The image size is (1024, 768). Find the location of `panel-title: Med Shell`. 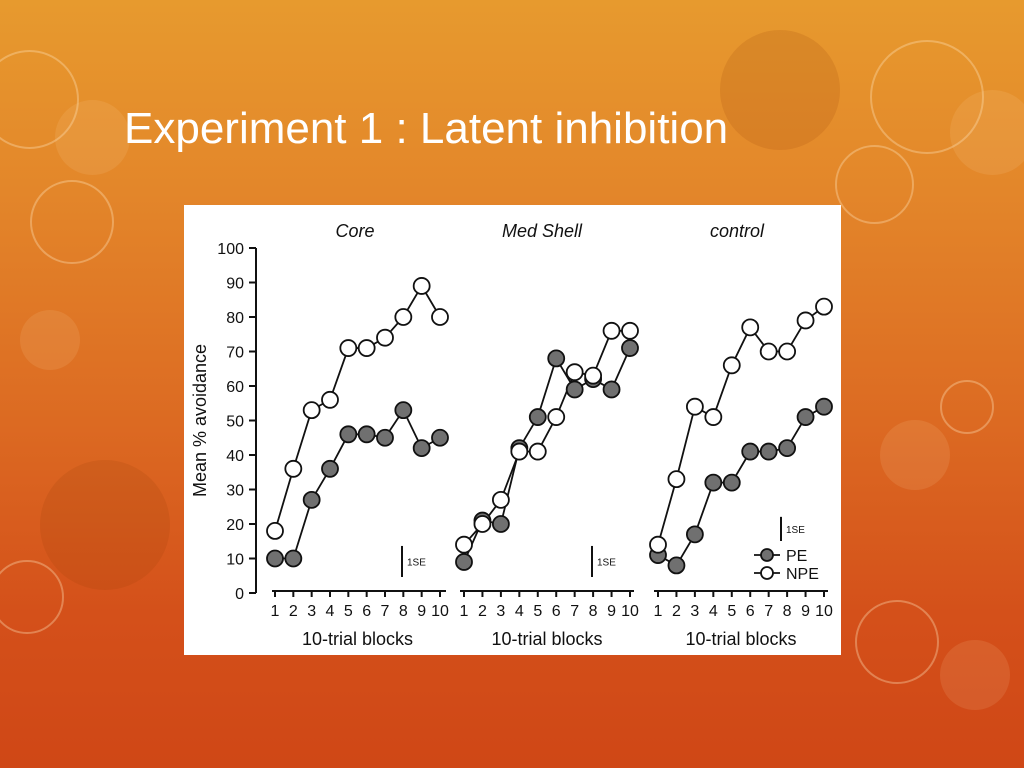

panel-title: Med Shell is located at coordinates (542, 231).